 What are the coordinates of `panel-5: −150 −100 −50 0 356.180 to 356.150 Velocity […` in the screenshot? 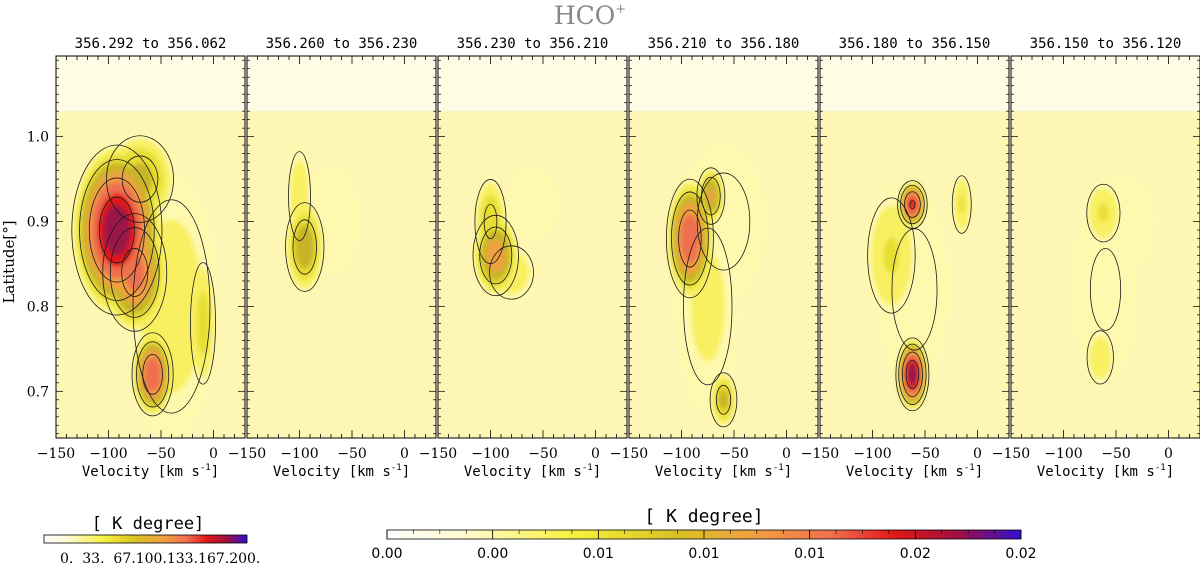 It's located at (905, 258).